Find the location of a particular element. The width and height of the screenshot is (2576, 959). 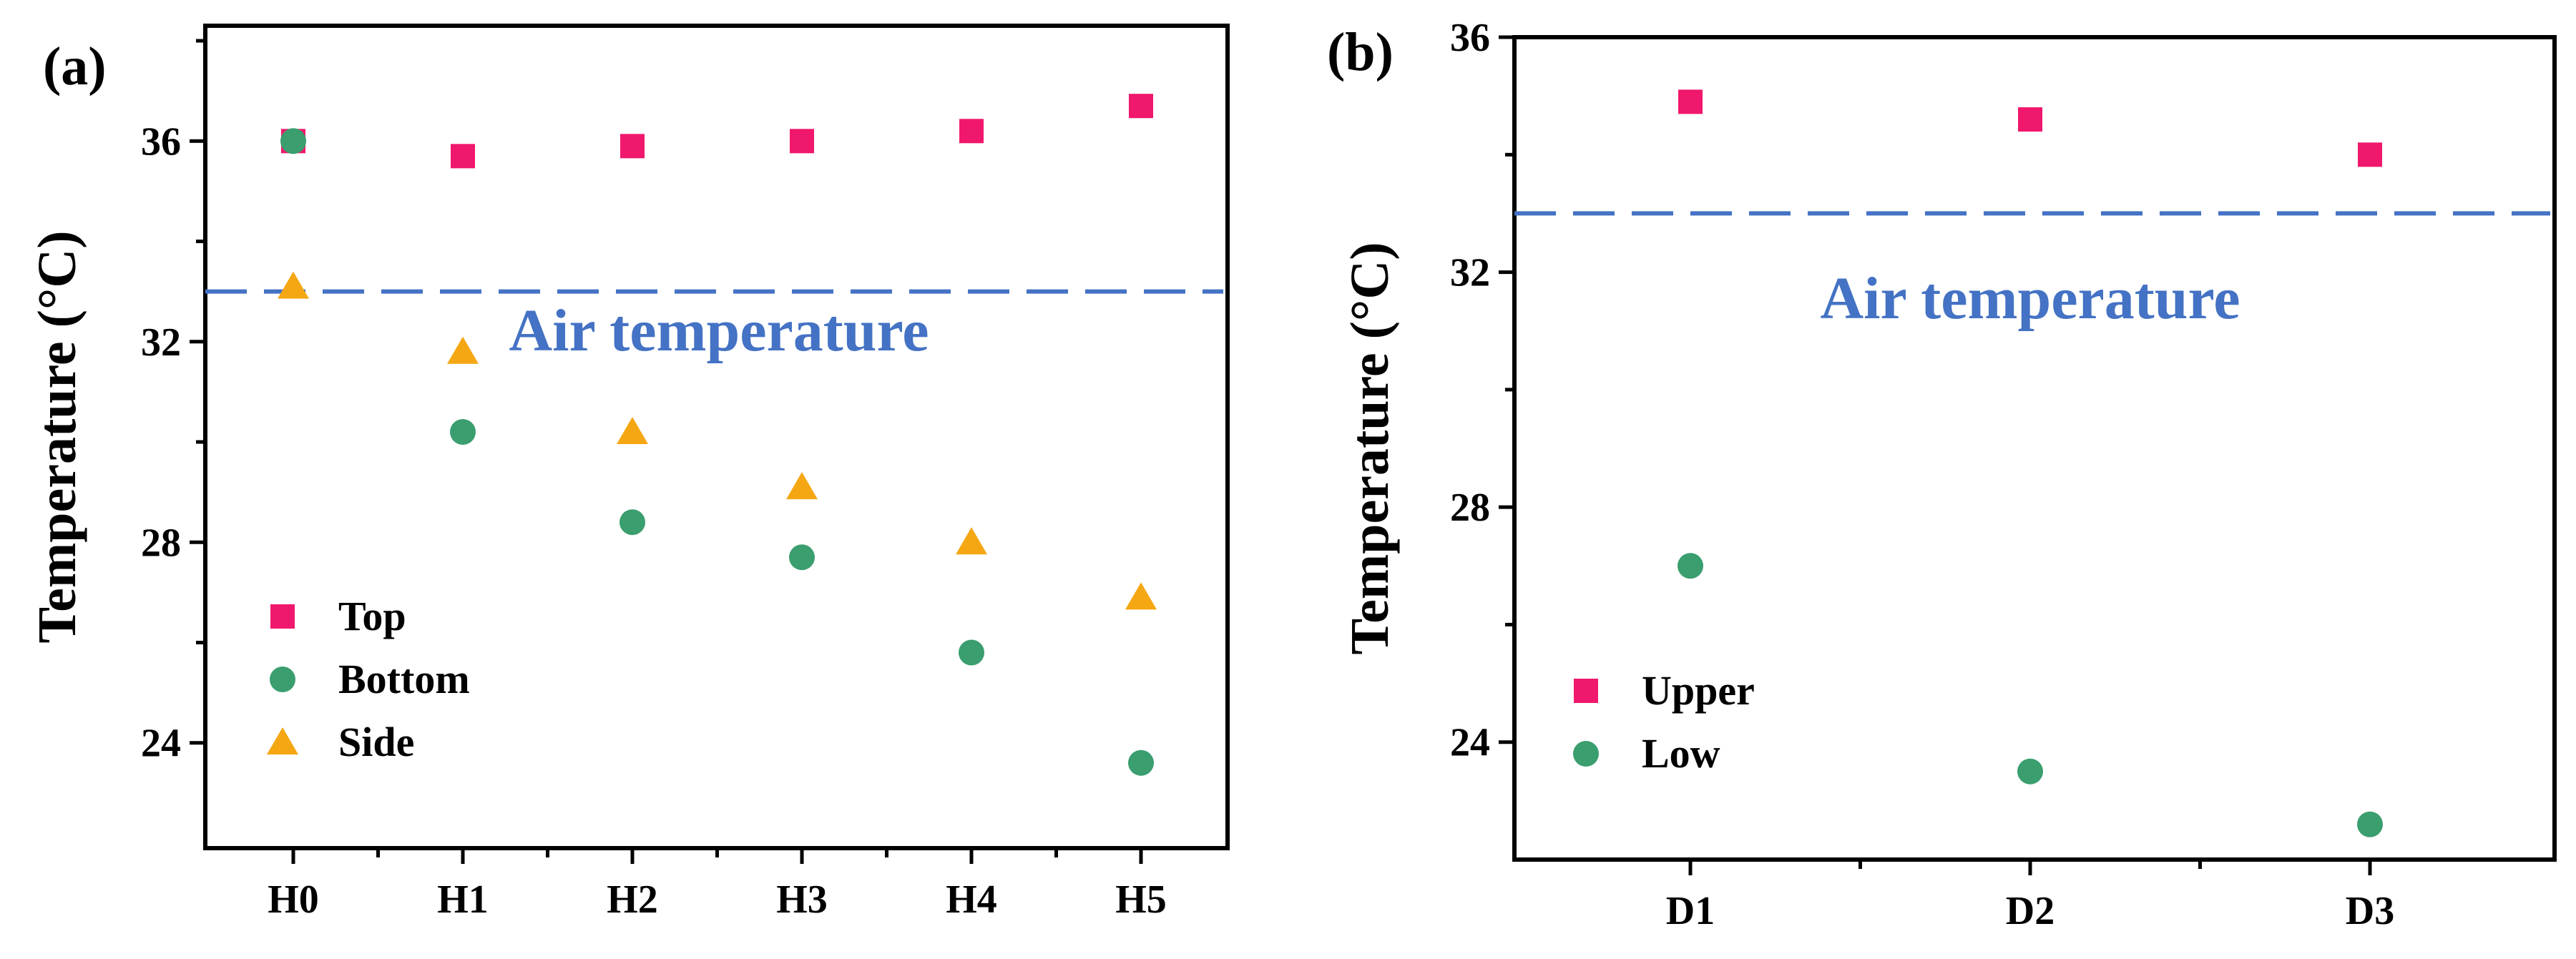

x-tick-label: H5 is located at coordinates (1141, 899).